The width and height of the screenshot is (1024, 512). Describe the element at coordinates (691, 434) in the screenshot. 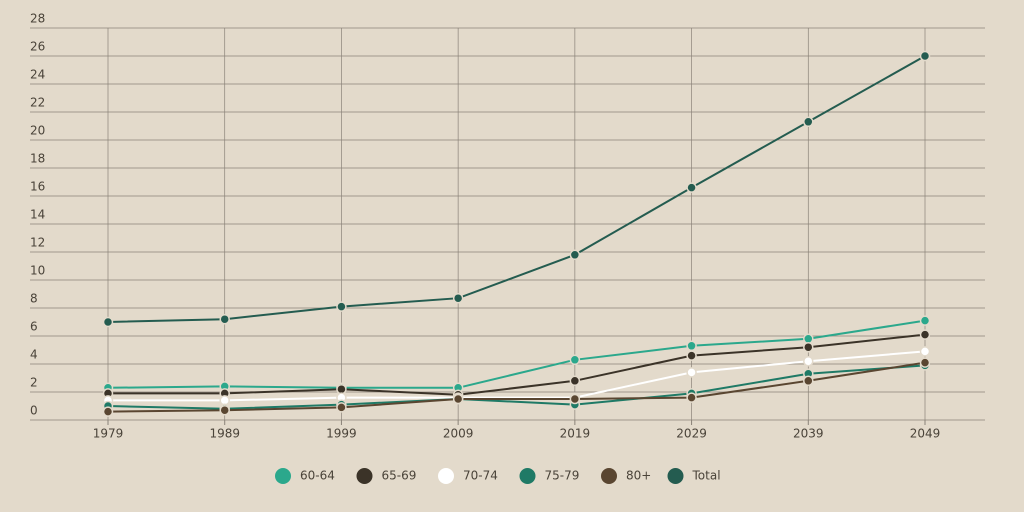

I see `x-tick-label: 2029` at that location.